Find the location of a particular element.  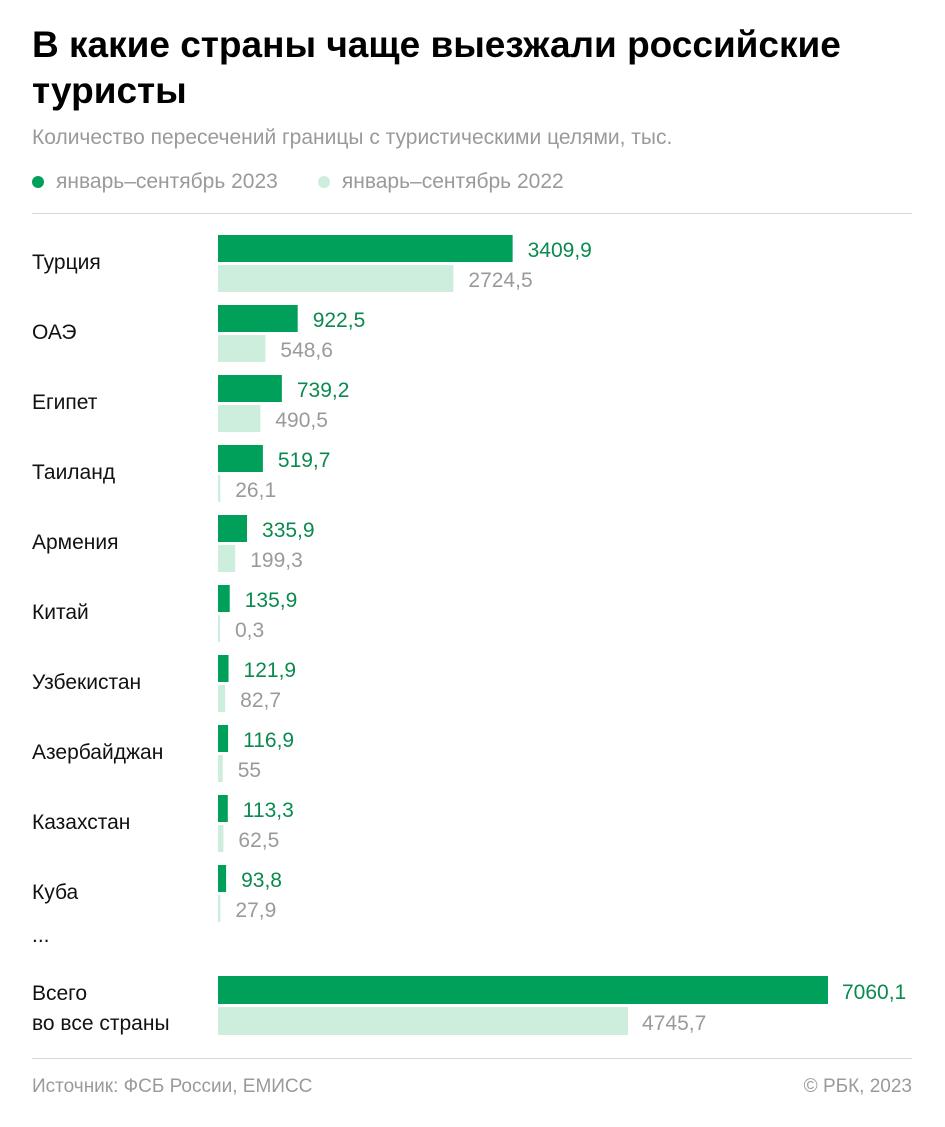

legend-label-2023: январь–сентябрь 2023 is located at coordinates (167, 181).